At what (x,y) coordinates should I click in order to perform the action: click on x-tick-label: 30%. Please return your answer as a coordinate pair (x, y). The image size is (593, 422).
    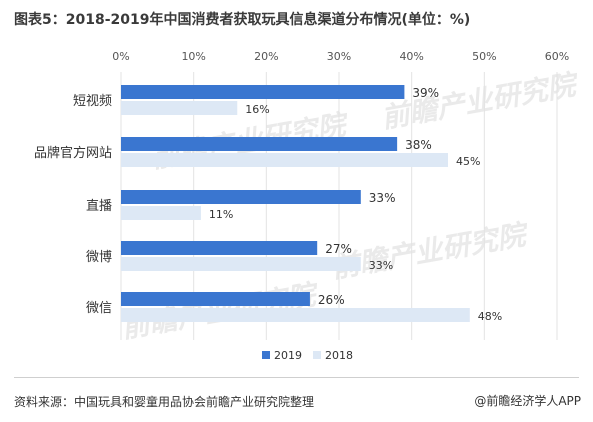
    Looking at the image, I should click on (339, 56).